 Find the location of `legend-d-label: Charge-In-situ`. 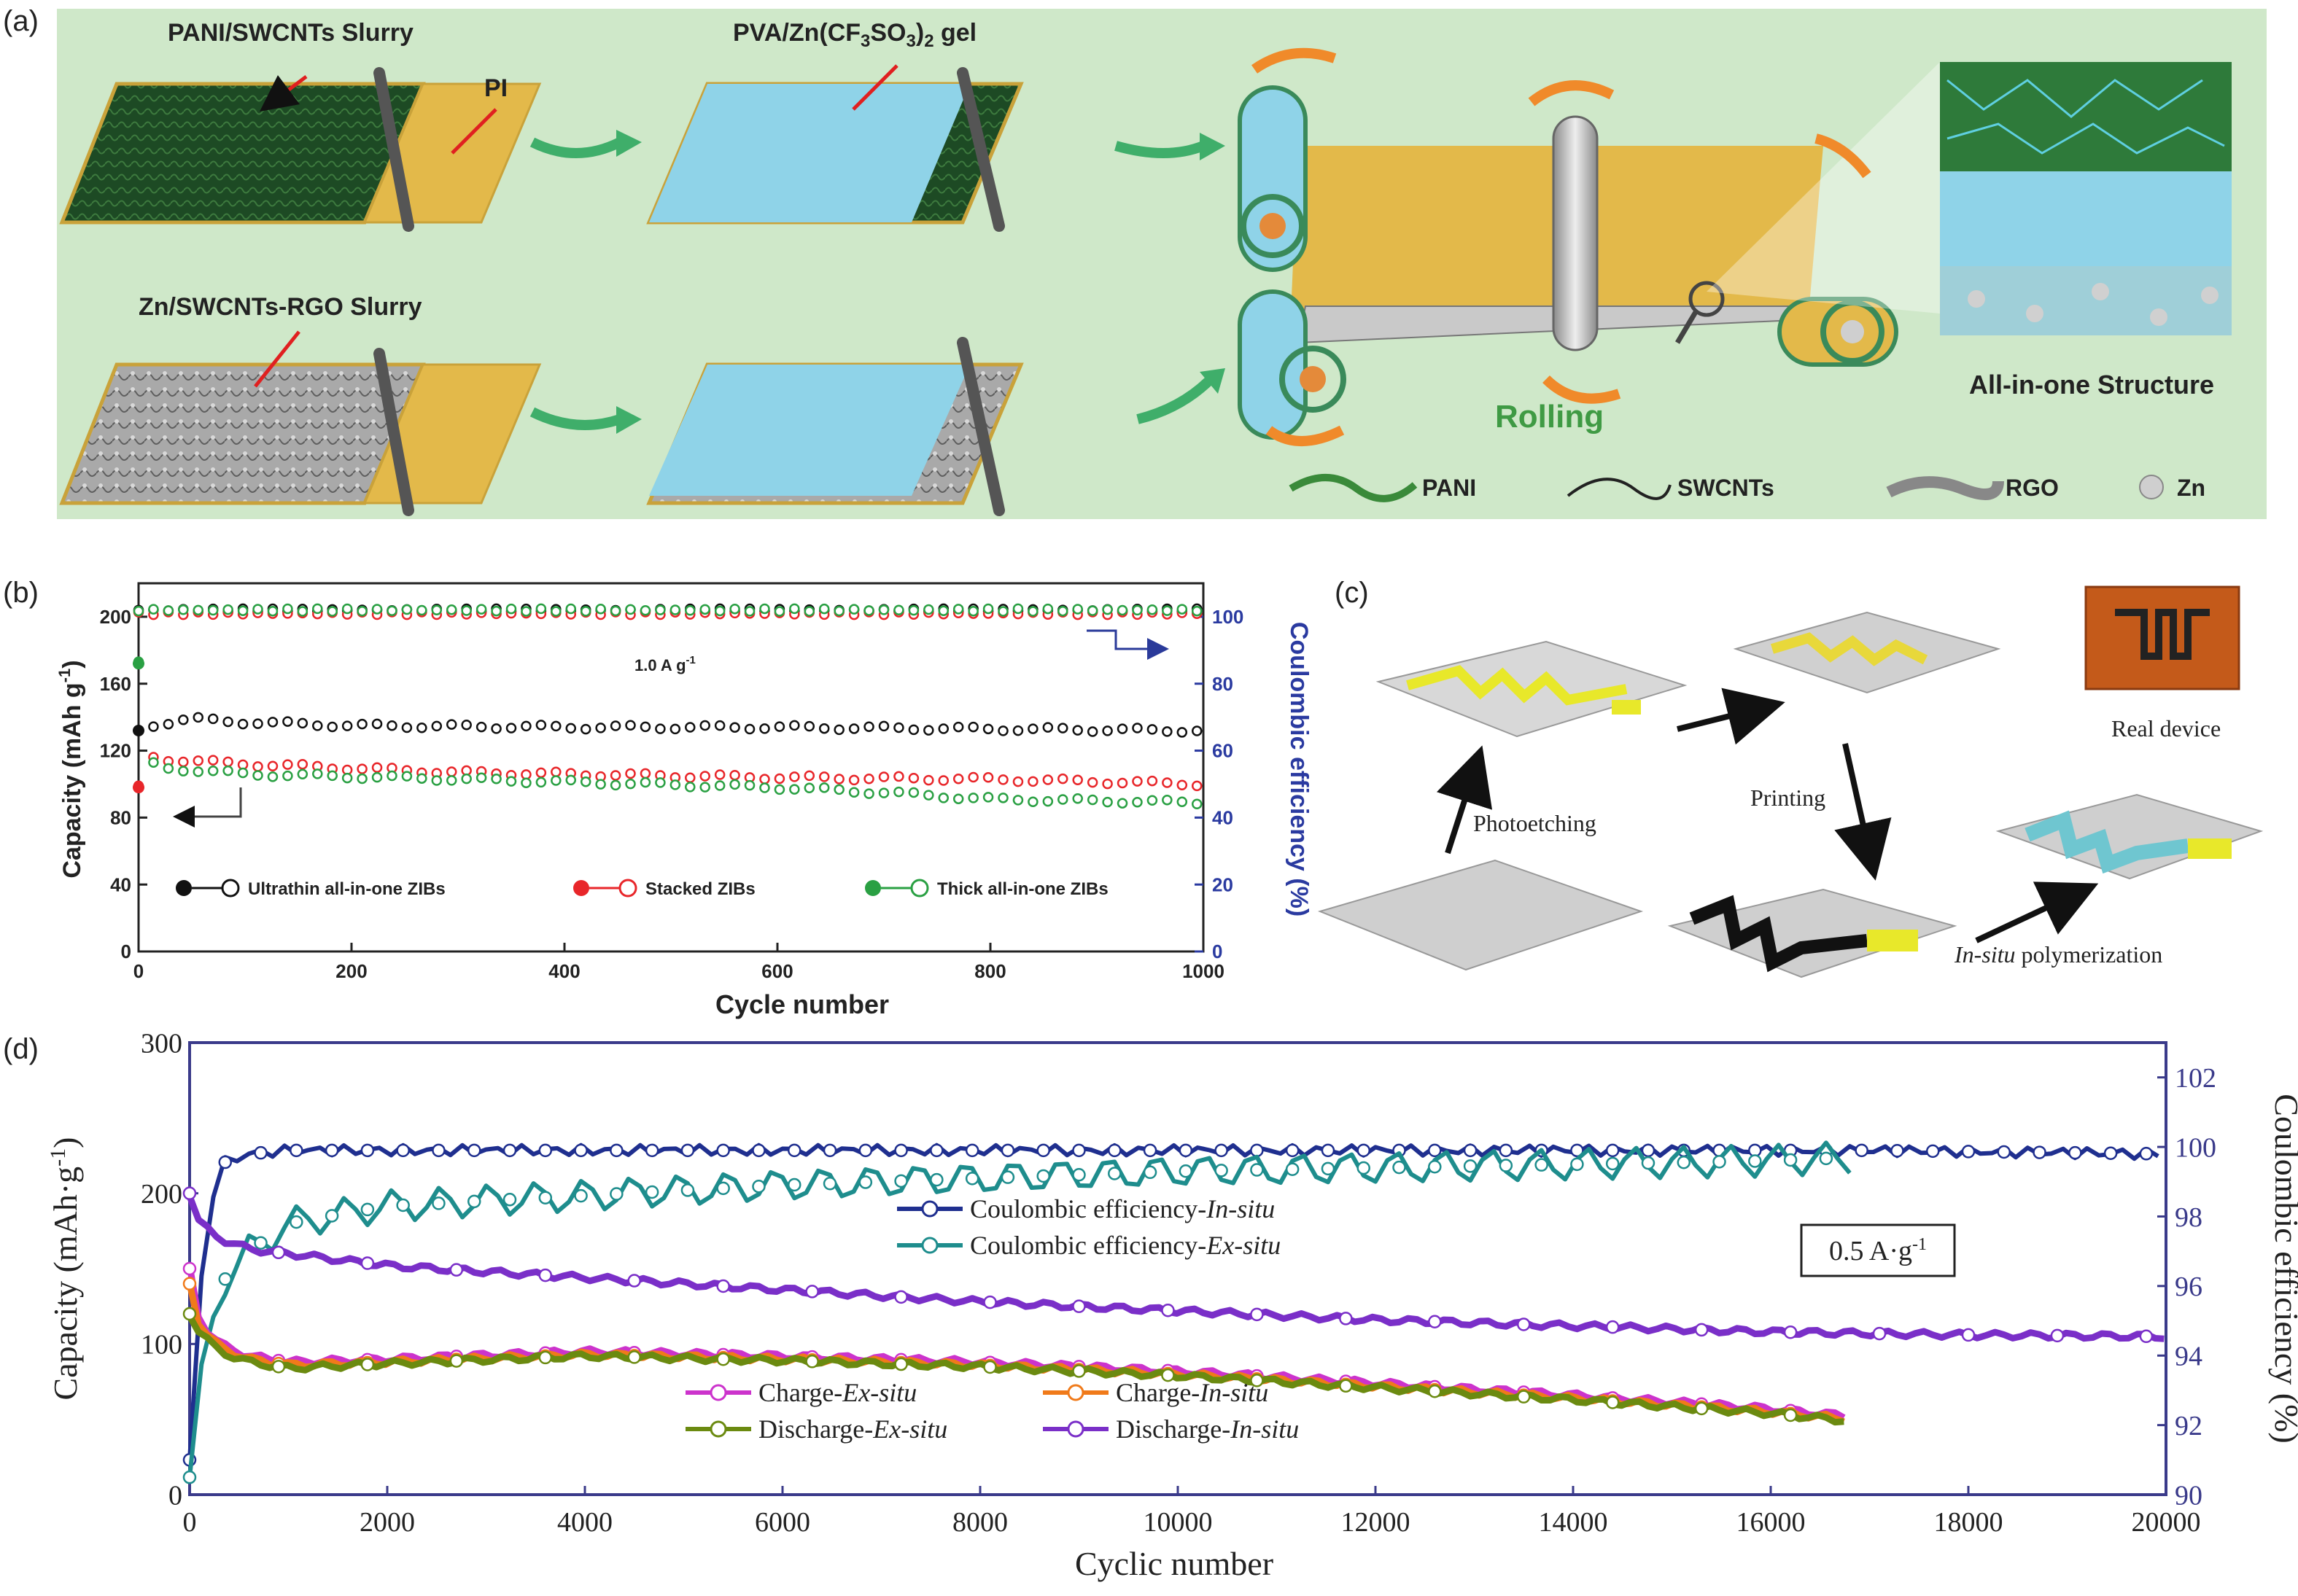

legend-d-label: Charge-In-situ is located at coordinates (1192, 1392).